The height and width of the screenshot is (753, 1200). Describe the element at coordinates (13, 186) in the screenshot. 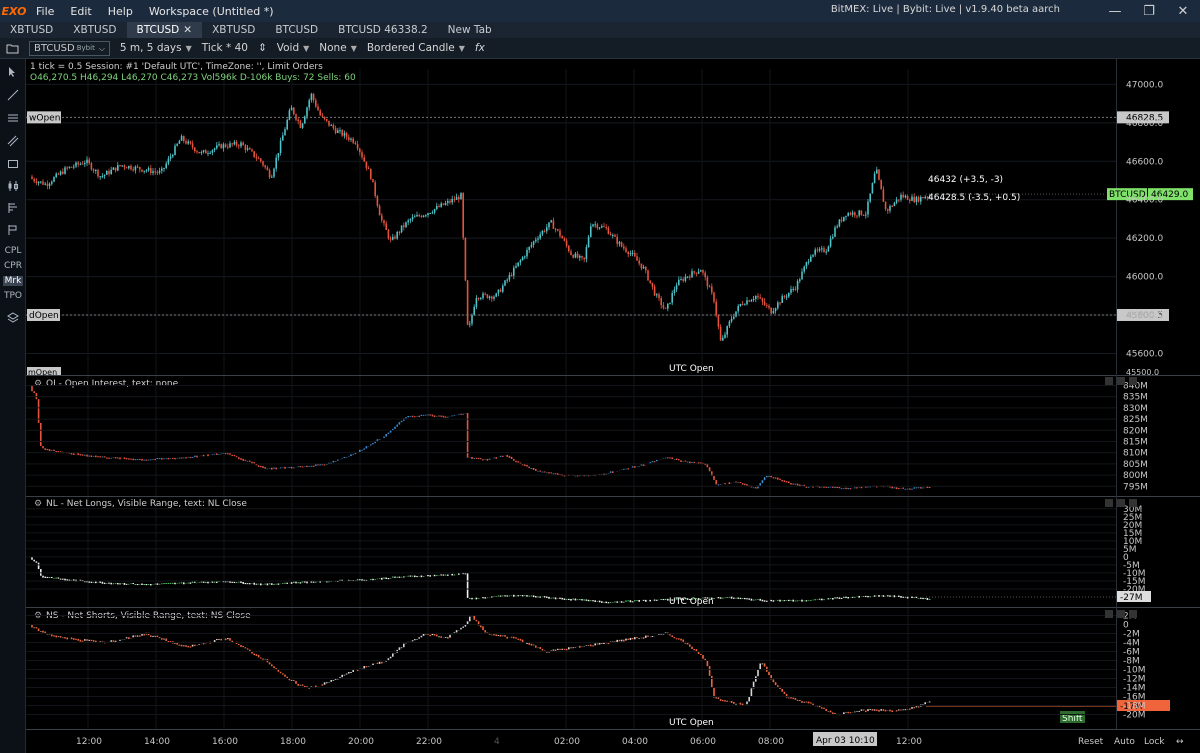

I see `candles-icon` at that location.